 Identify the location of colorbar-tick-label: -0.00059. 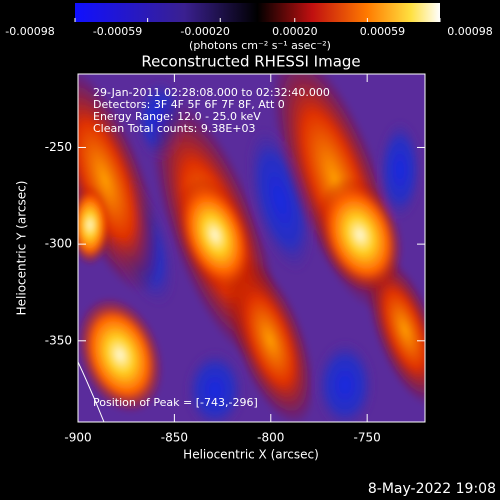
(117, 31).